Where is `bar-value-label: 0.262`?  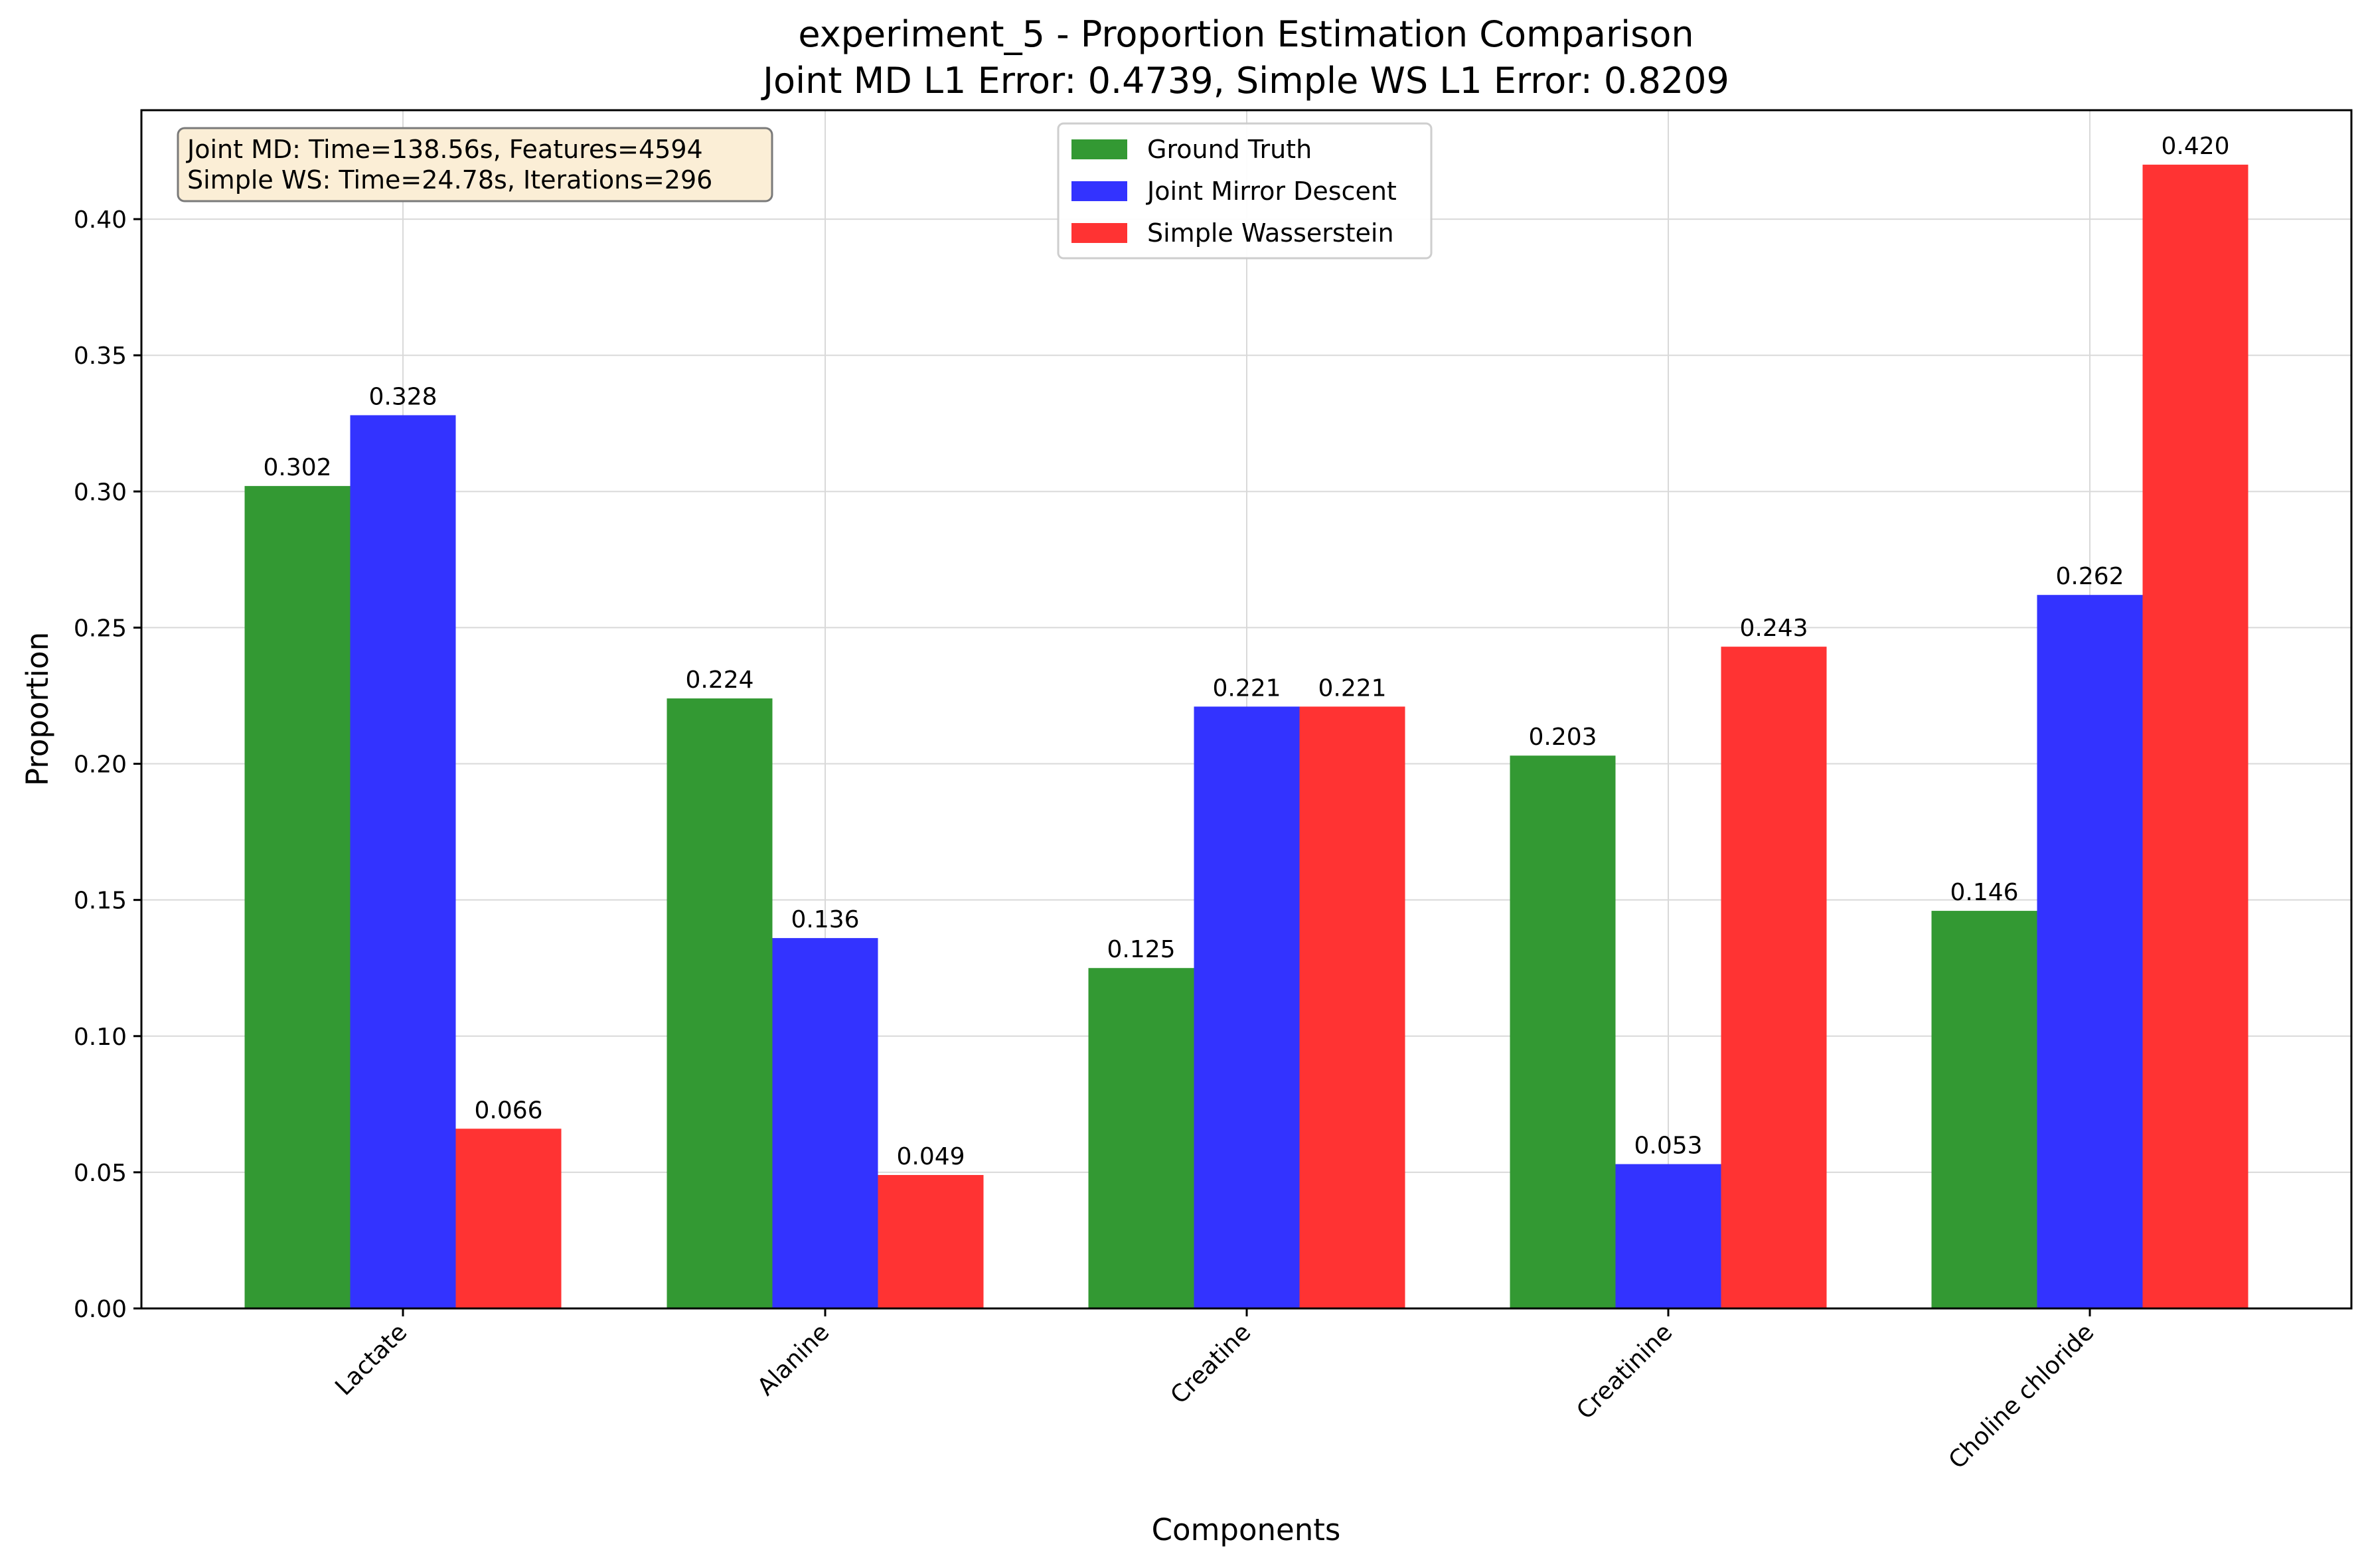 bar-value-label: 0.262 is located at coordinates (2089, 577).